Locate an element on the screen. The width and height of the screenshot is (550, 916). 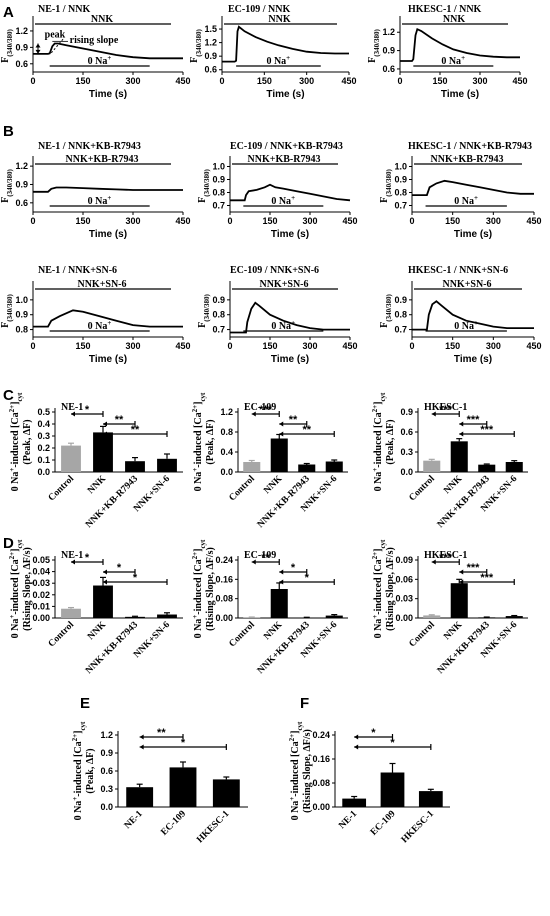
panel-letter-b: B is located at coordinates (8, 131).